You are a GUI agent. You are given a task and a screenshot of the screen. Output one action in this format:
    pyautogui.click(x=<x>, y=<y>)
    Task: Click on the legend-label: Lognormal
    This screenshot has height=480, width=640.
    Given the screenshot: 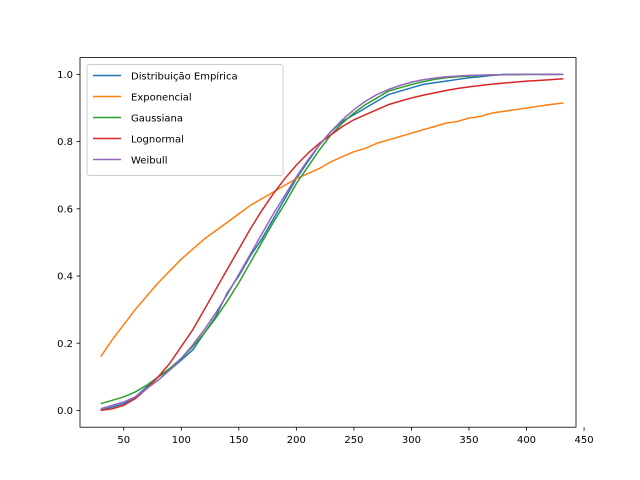 What is the action you would take?
    pyautogui.click(x=157, y=139)
    